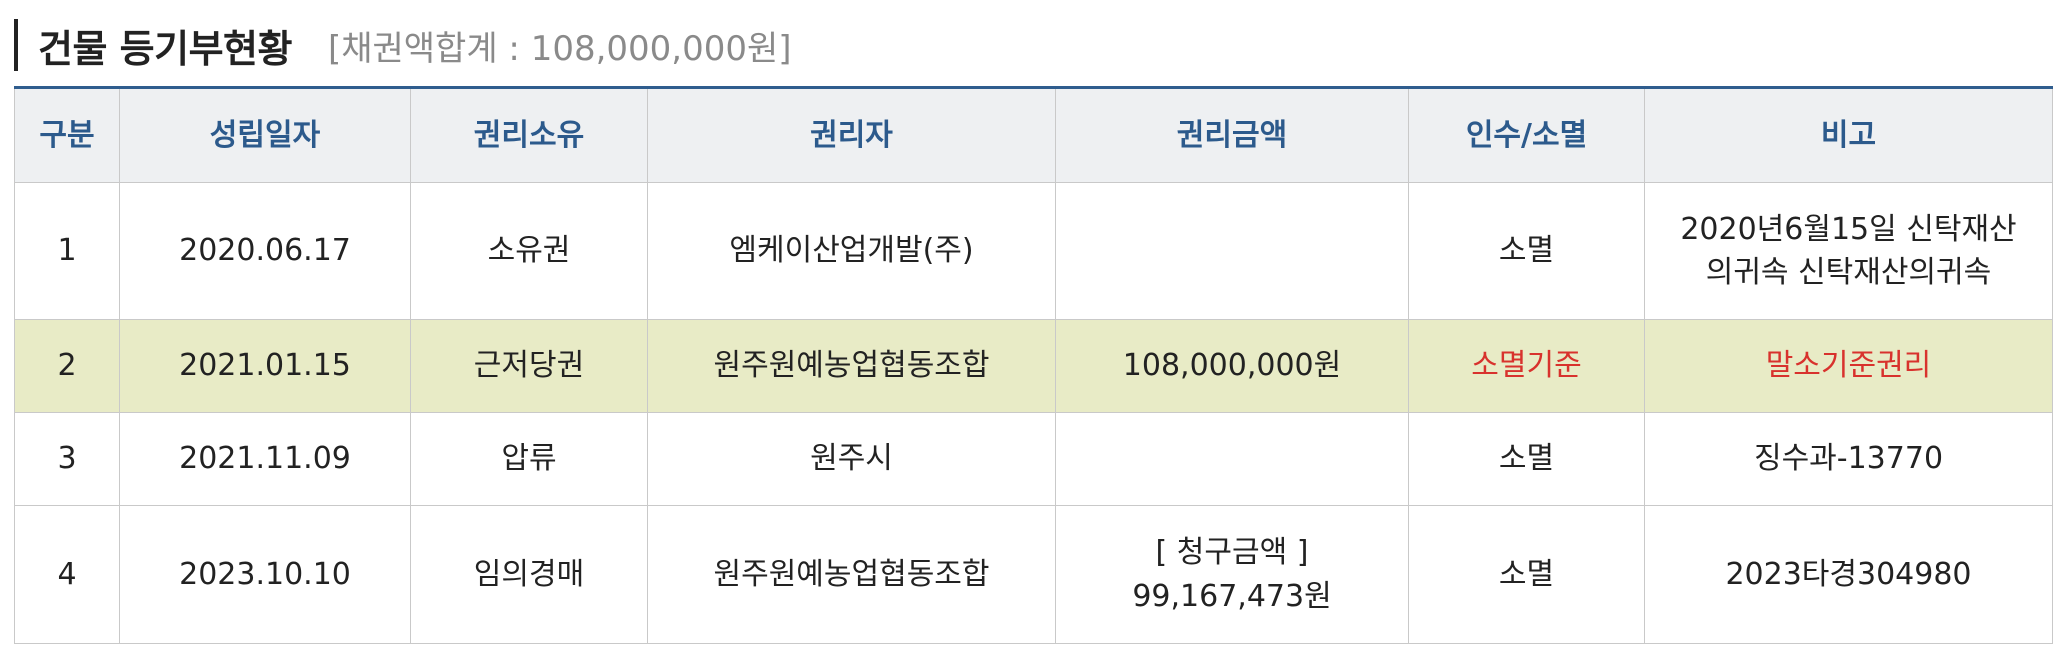  I want to click on section-header: 건물 등기부현황 [채권액합계 : 108,000,000원], so click(403, 45).